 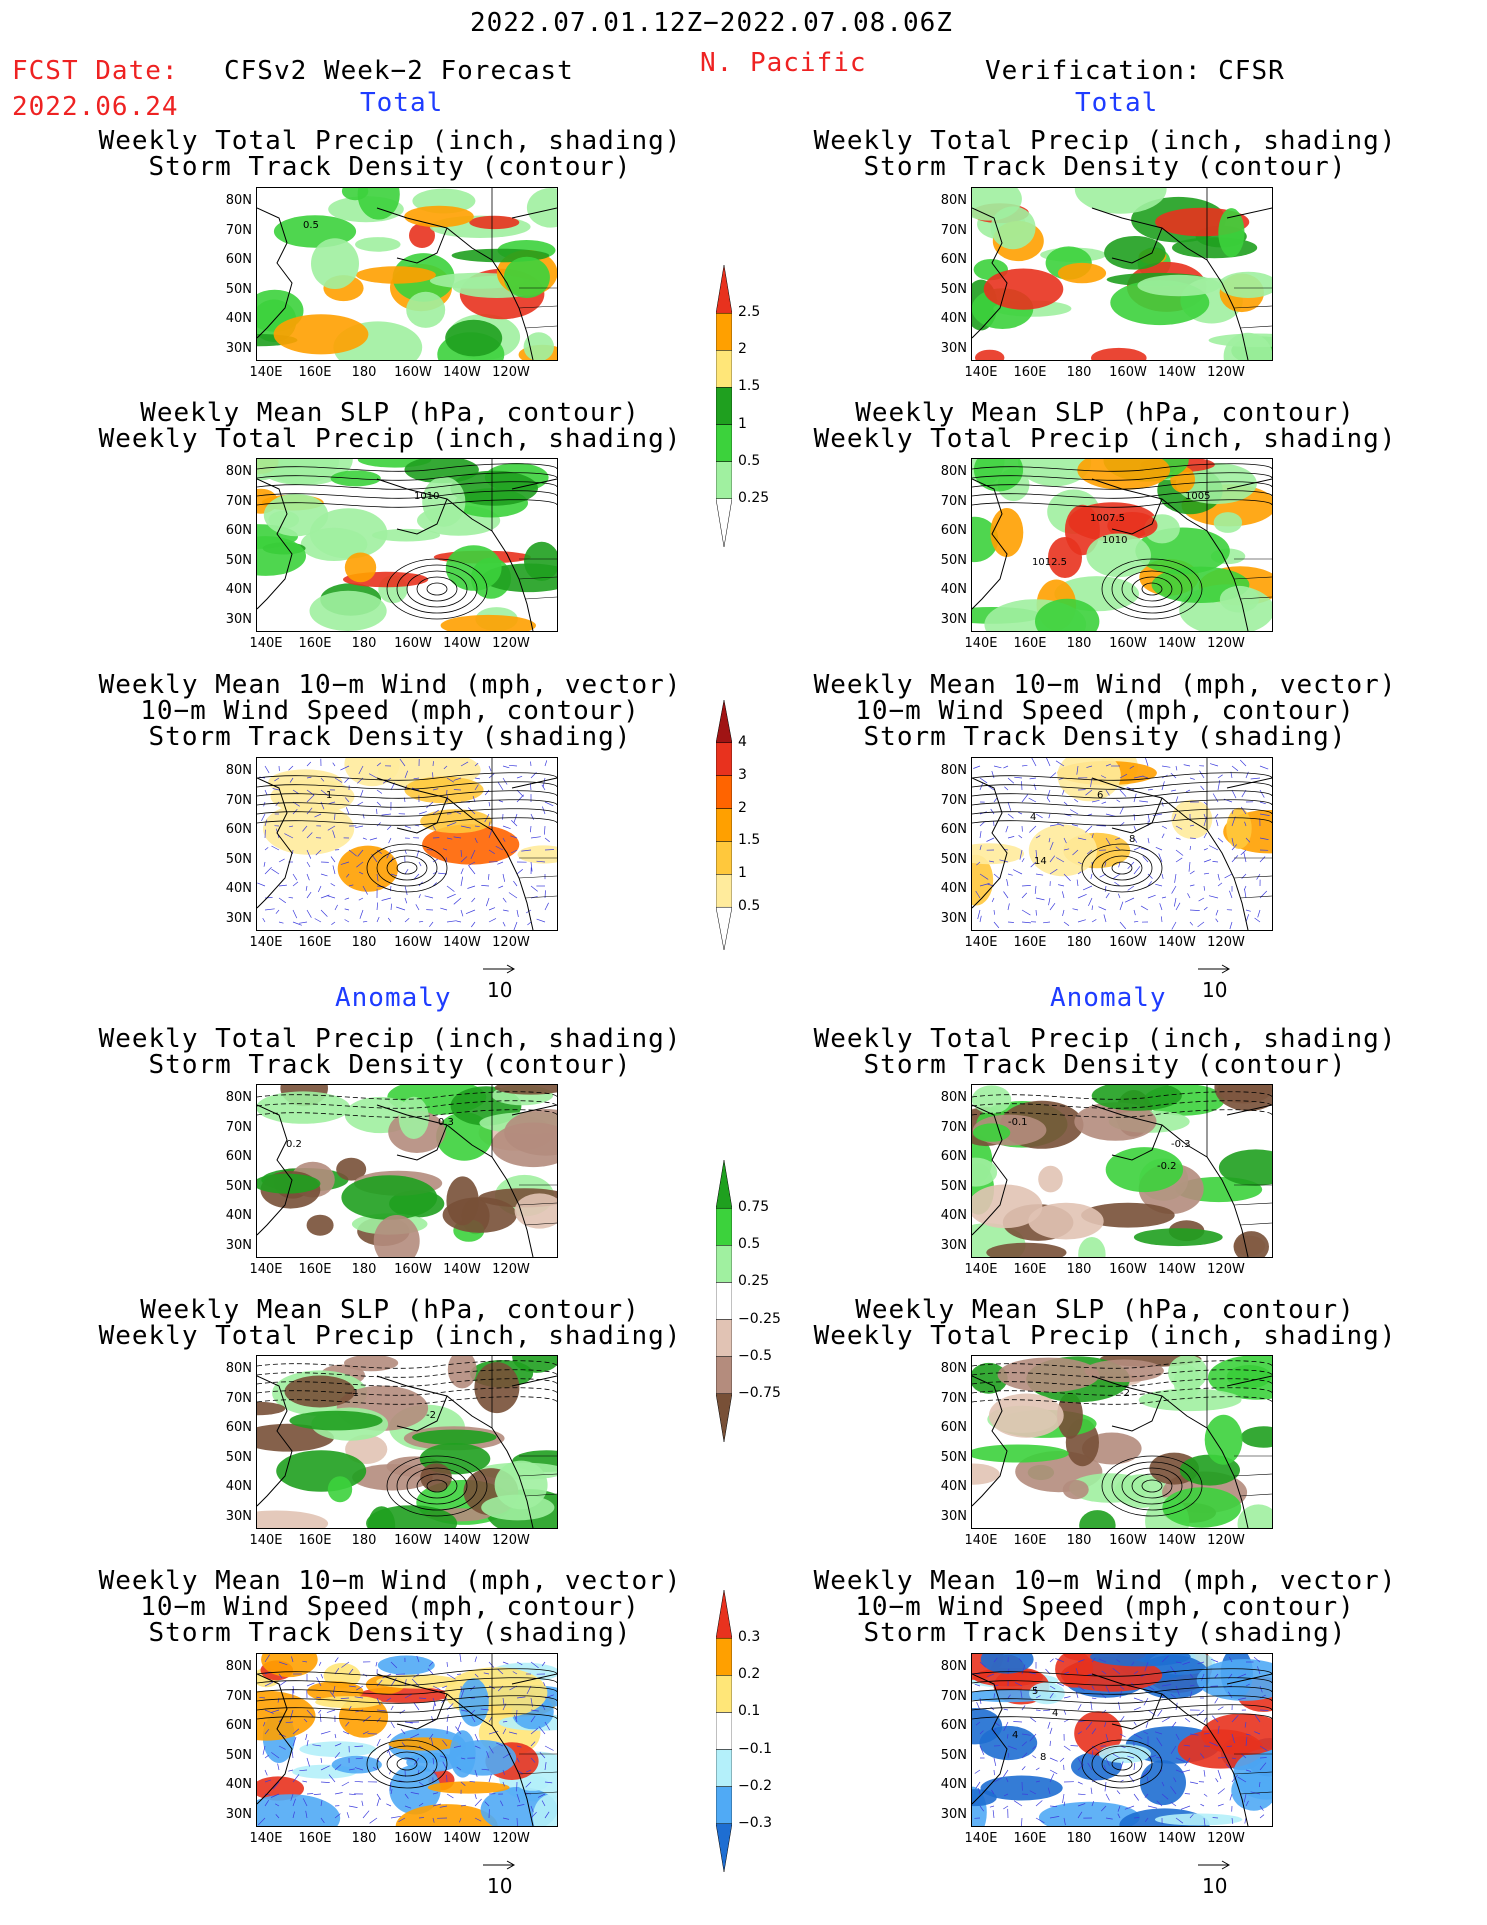 What do you see at coordinates (1167, 1166) in the screenshot?
I see `contour-label: -0.2` at bounding box center [1167, 1166].